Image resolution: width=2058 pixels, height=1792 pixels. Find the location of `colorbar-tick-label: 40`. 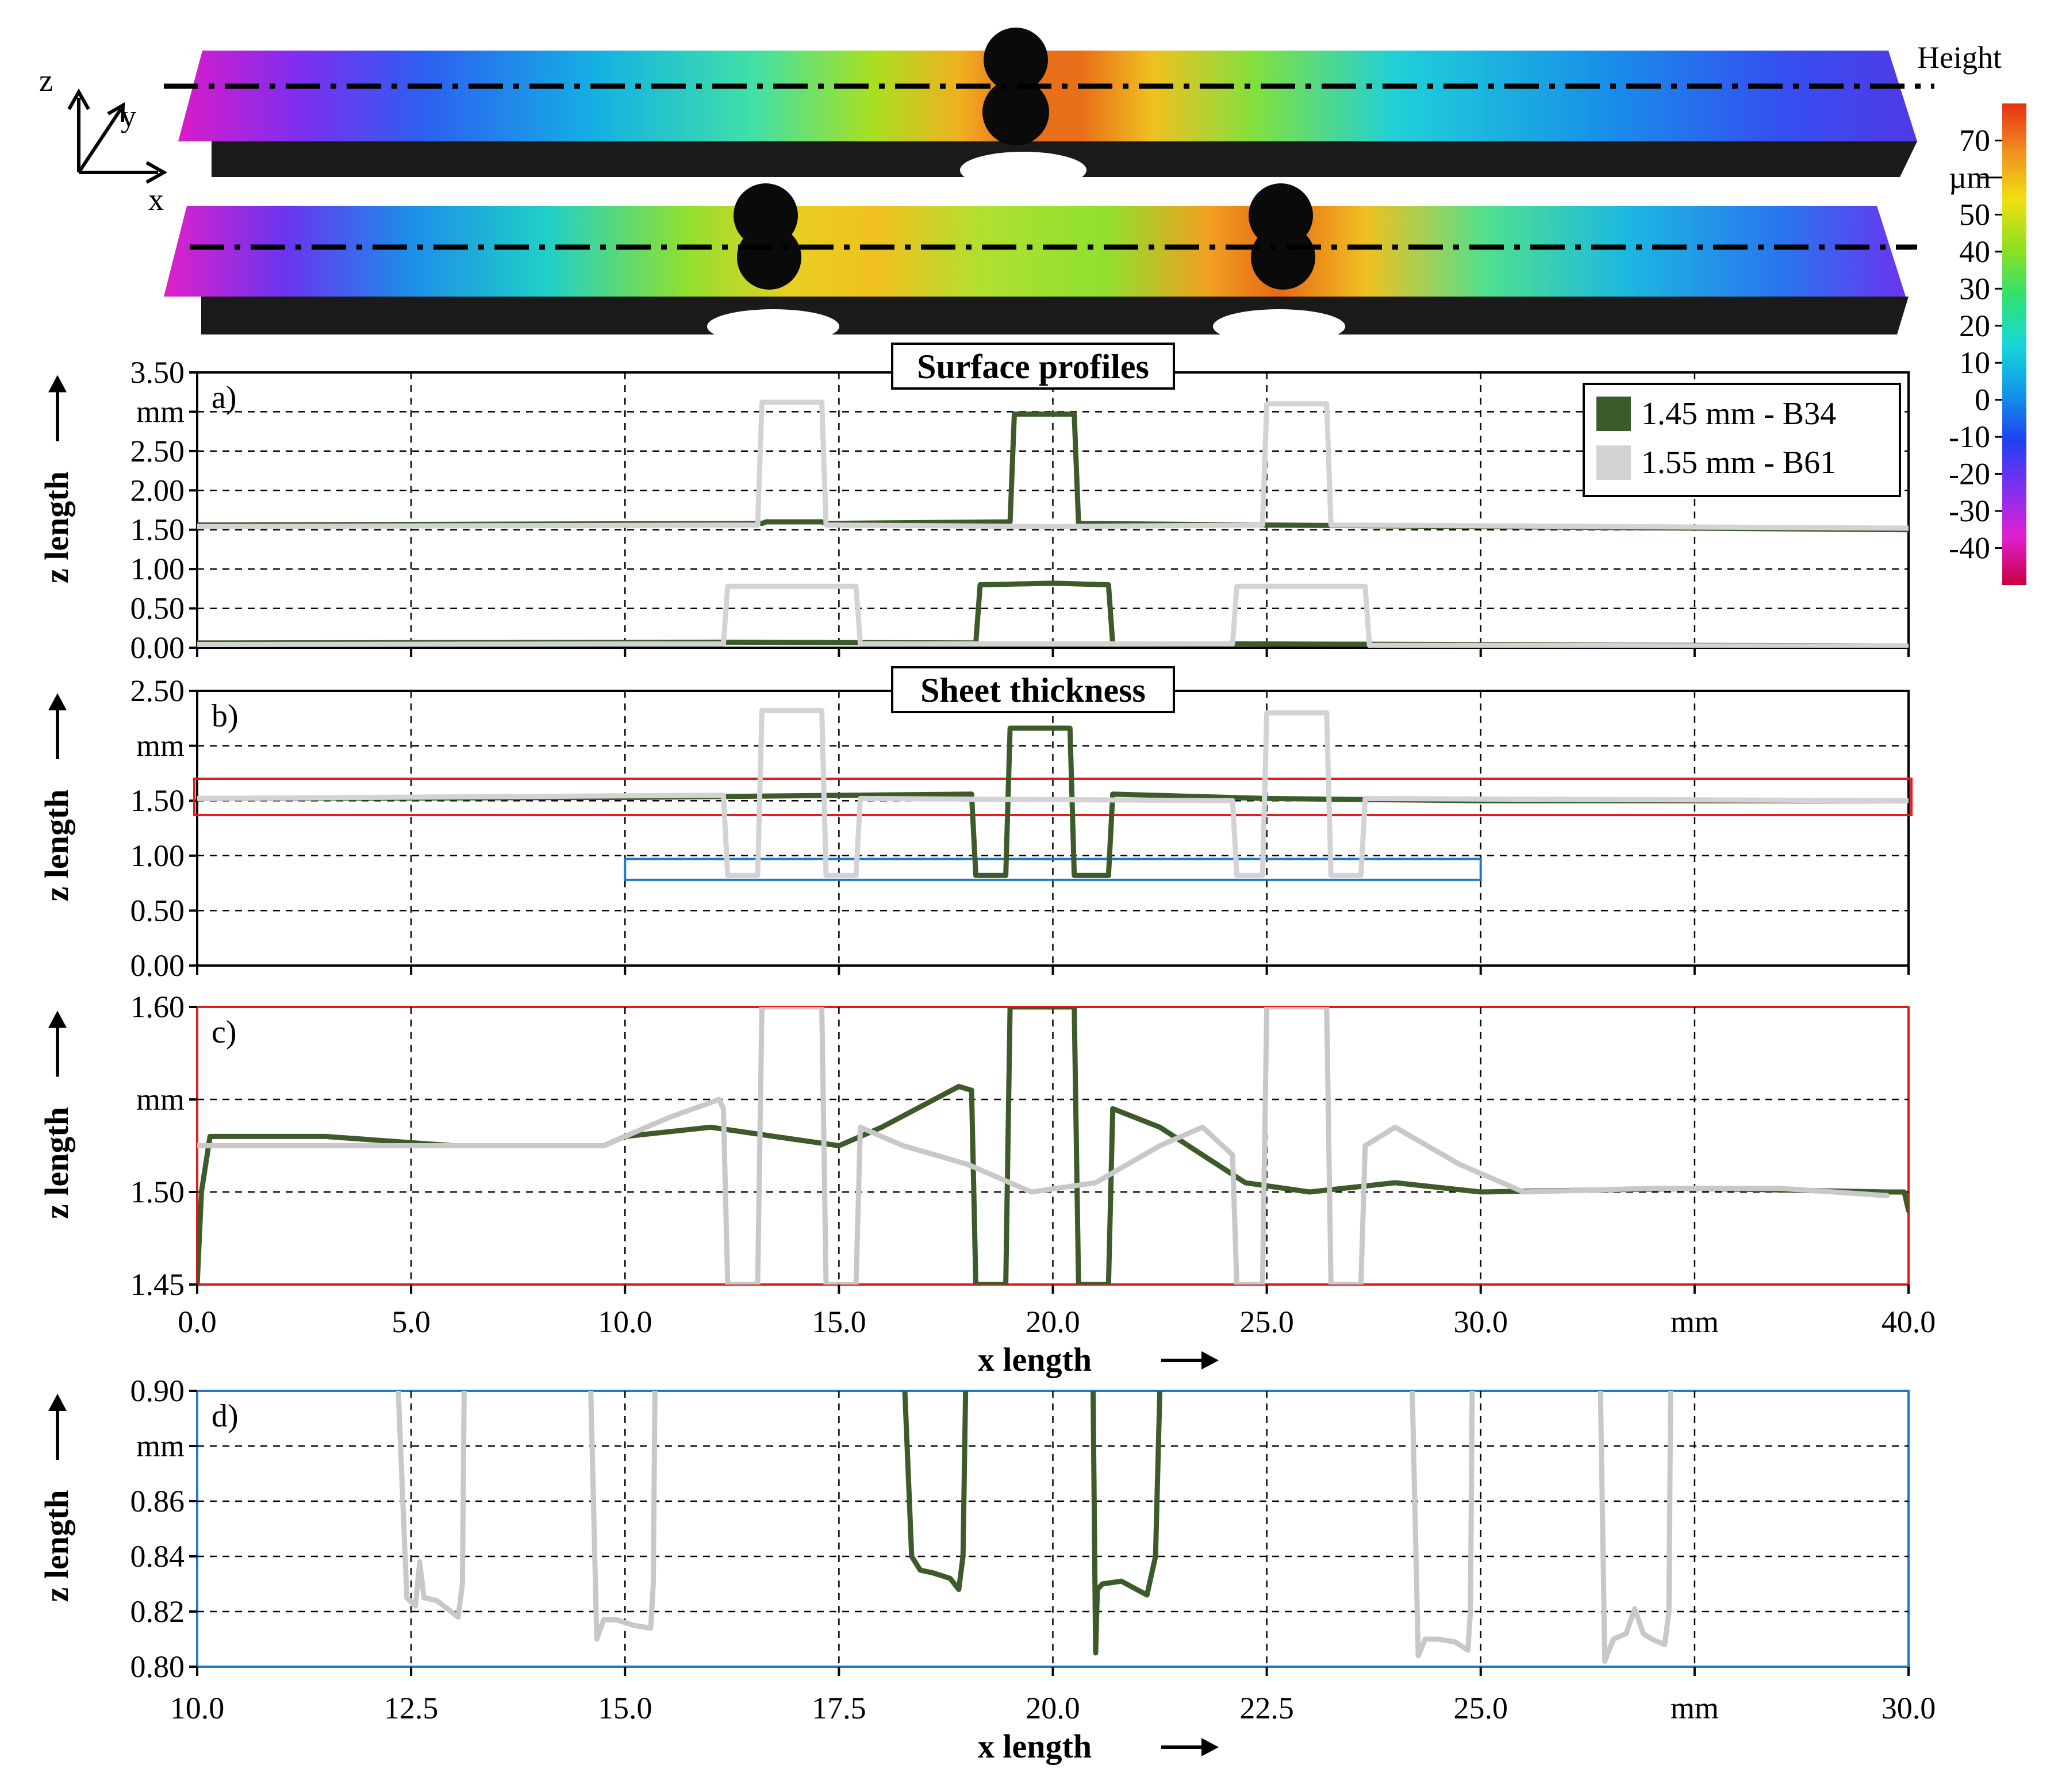

colorbar-tick-label: 40 is located at coordinates (1975, 252).